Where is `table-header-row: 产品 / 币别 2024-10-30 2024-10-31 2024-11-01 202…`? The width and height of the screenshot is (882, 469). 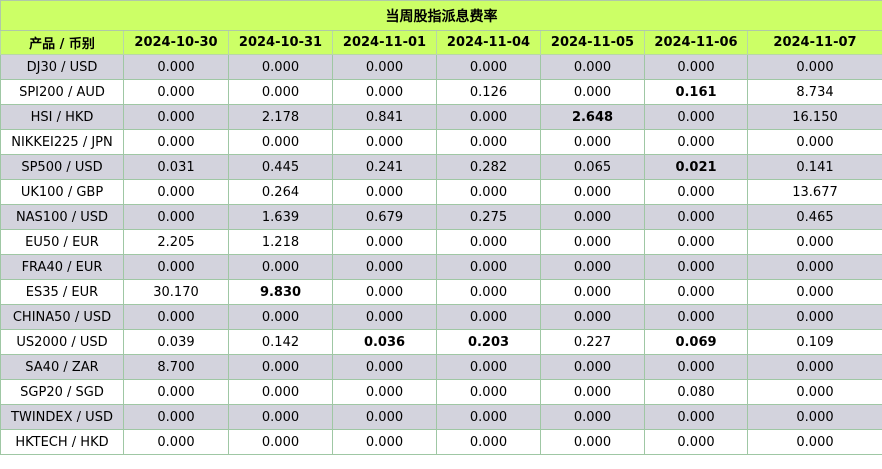
table-header-row: 产品 / 币别 2024-10-30 2024-10-31 2024-11-01 202… is located at coordinates (441, 42).